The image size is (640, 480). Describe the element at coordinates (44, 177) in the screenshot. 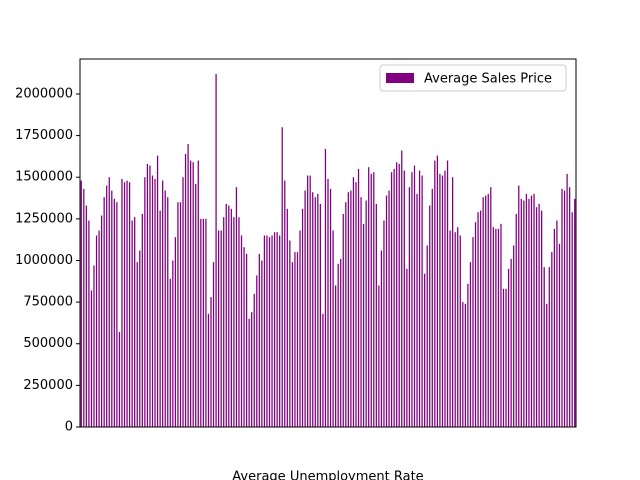

I see `y-tick-label: 1500000` at that location.